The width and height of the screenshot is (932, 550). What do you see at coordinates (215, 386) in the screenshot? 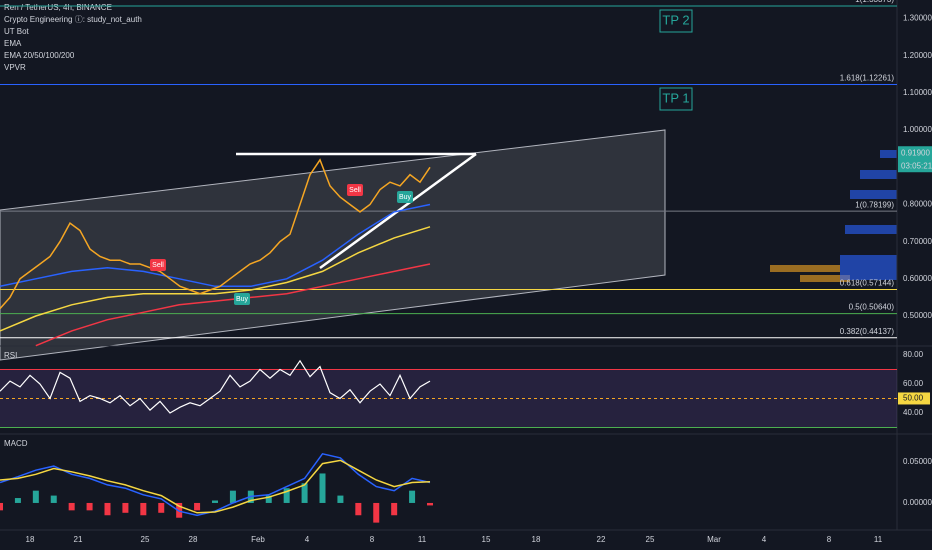
I see `rsi-line` at bounding box center [215, 386].